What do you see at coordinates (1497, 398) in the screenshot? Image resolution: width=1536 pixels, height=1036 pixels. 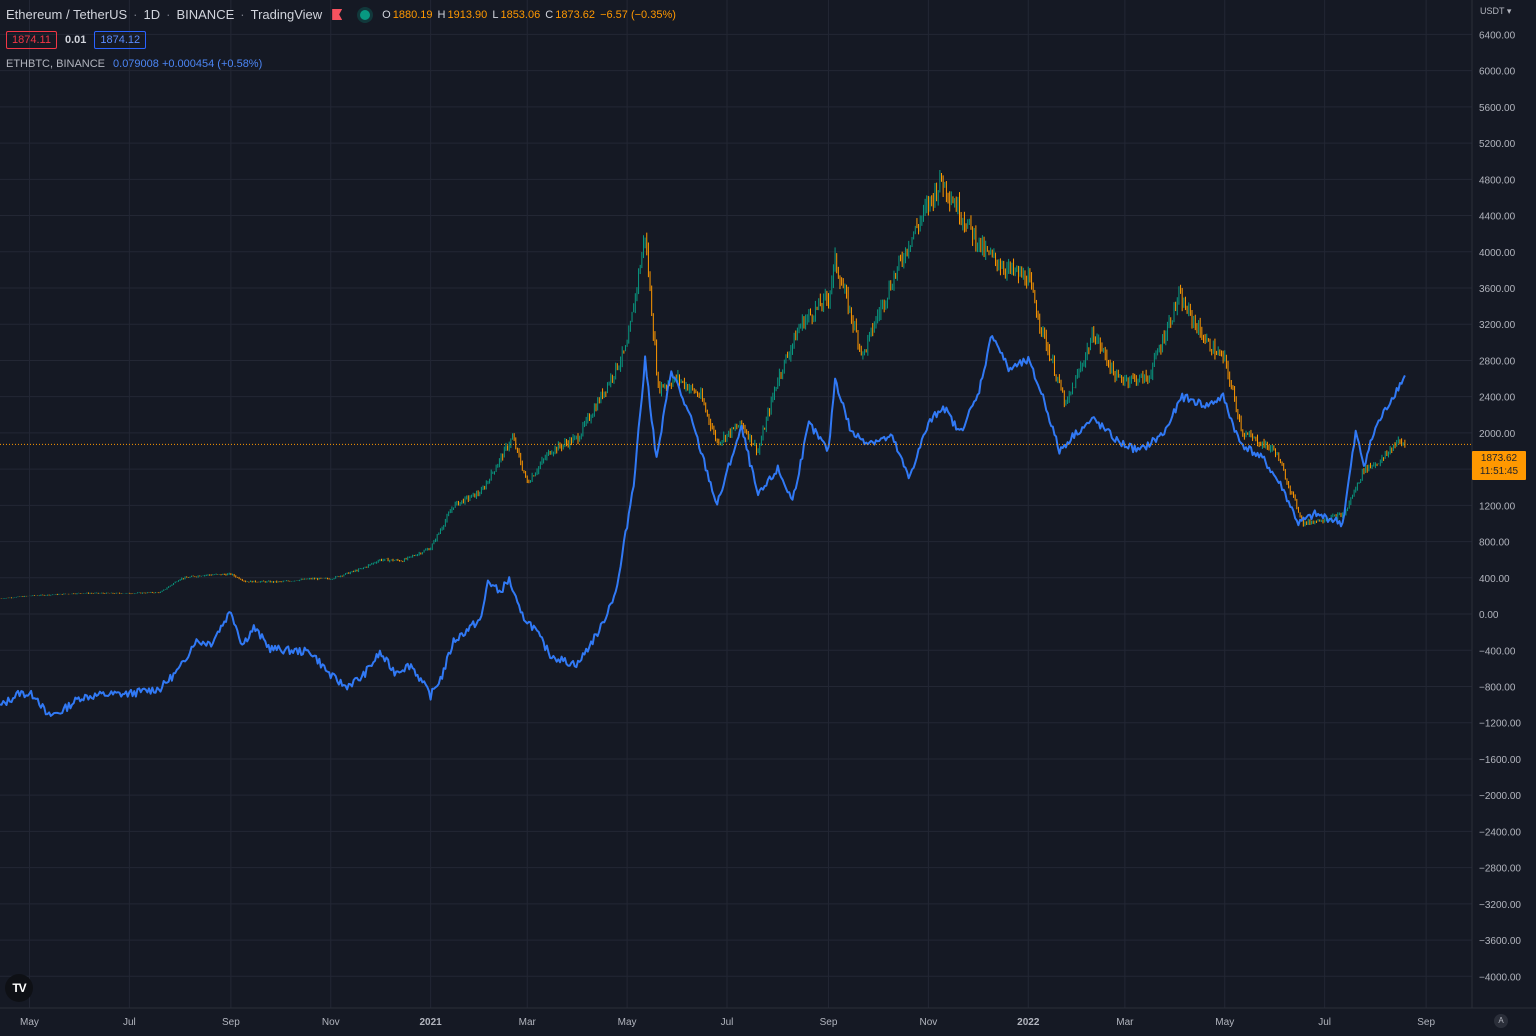 I see `y-tick-label: 2400.00` at bounding box center [1497, 398].